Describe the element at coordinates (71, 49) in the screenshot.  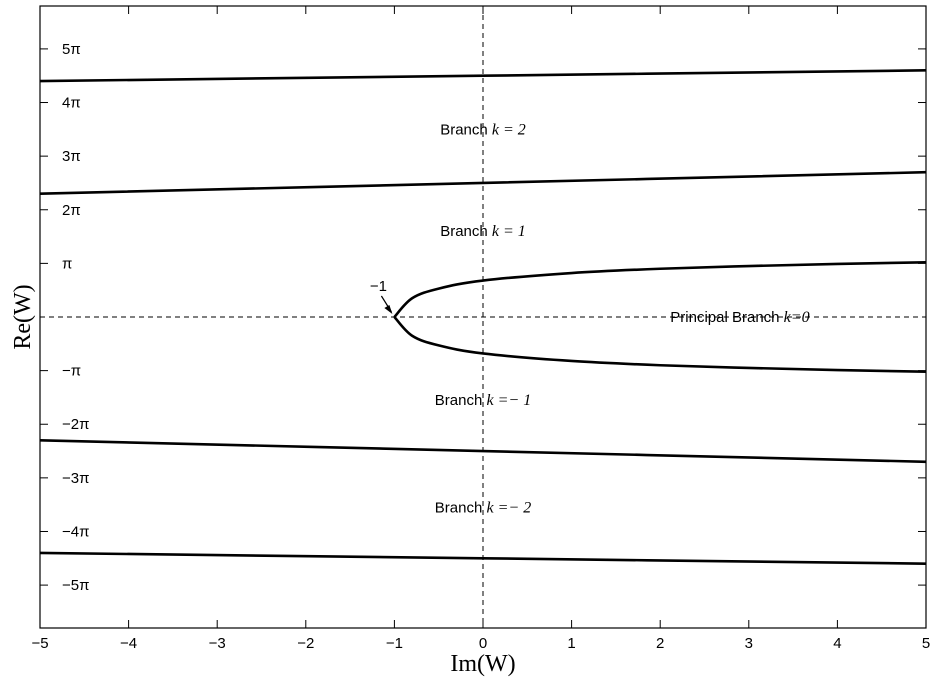
I see `y-tick-label: 5π` at that location.